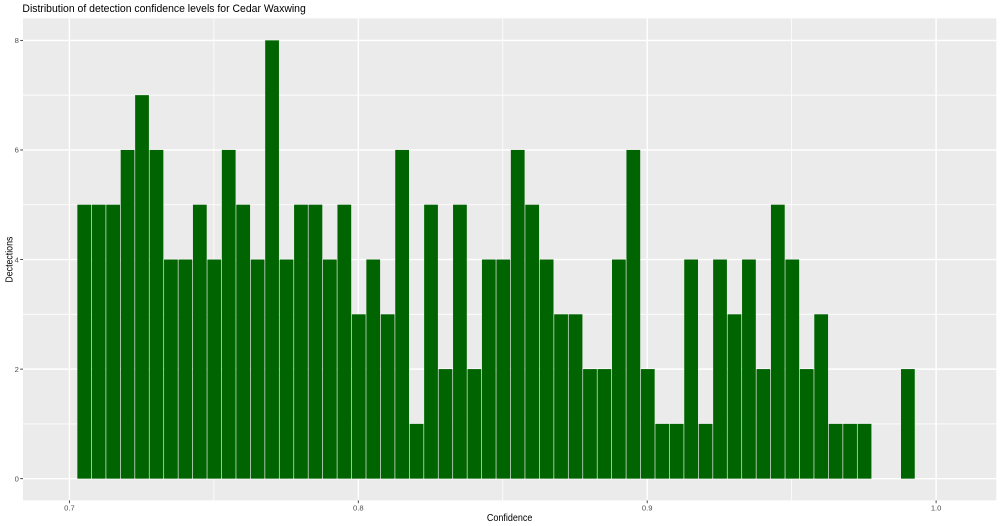  I want to click on svg-text: 8, so click(17, 40).